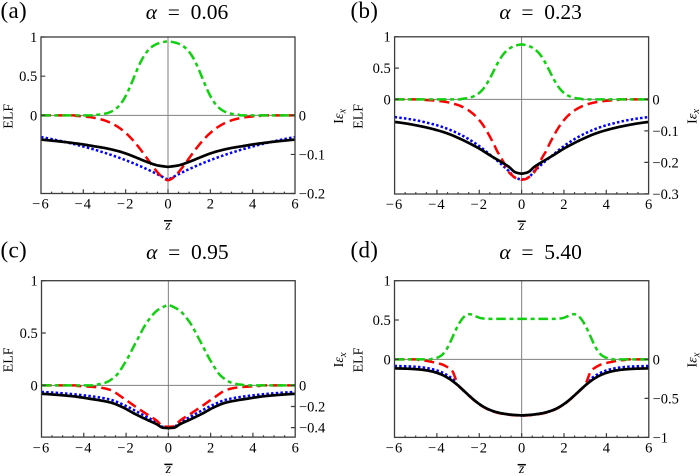 The height and width of the screenshot is (476, 700). What do you see at coordinates (660, 438) in the screenshot?
I see `svg-text: −1` at bounding box center [660, 438].